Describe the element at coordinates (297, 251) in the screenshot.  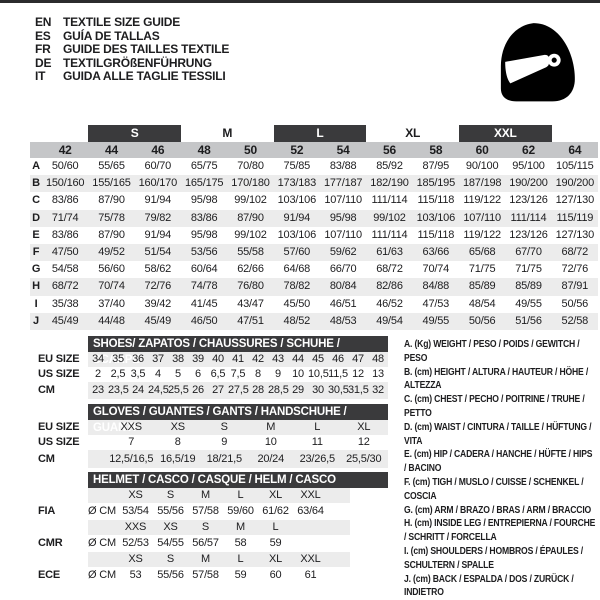
I see `size-value: 57/60` at that location.